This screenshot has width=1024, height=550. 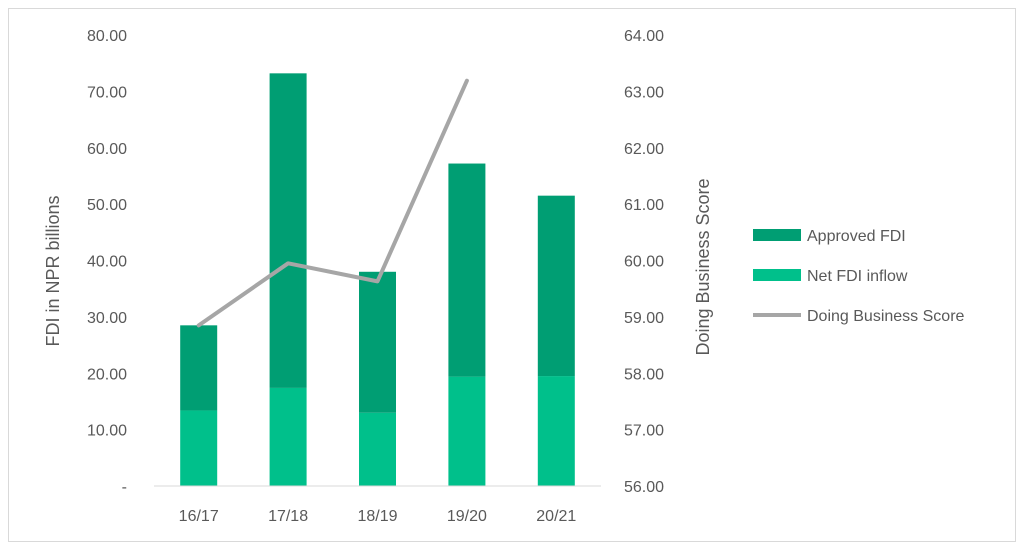 I want to click on x-tick-label: 20/21, so click(x=556, y=516).